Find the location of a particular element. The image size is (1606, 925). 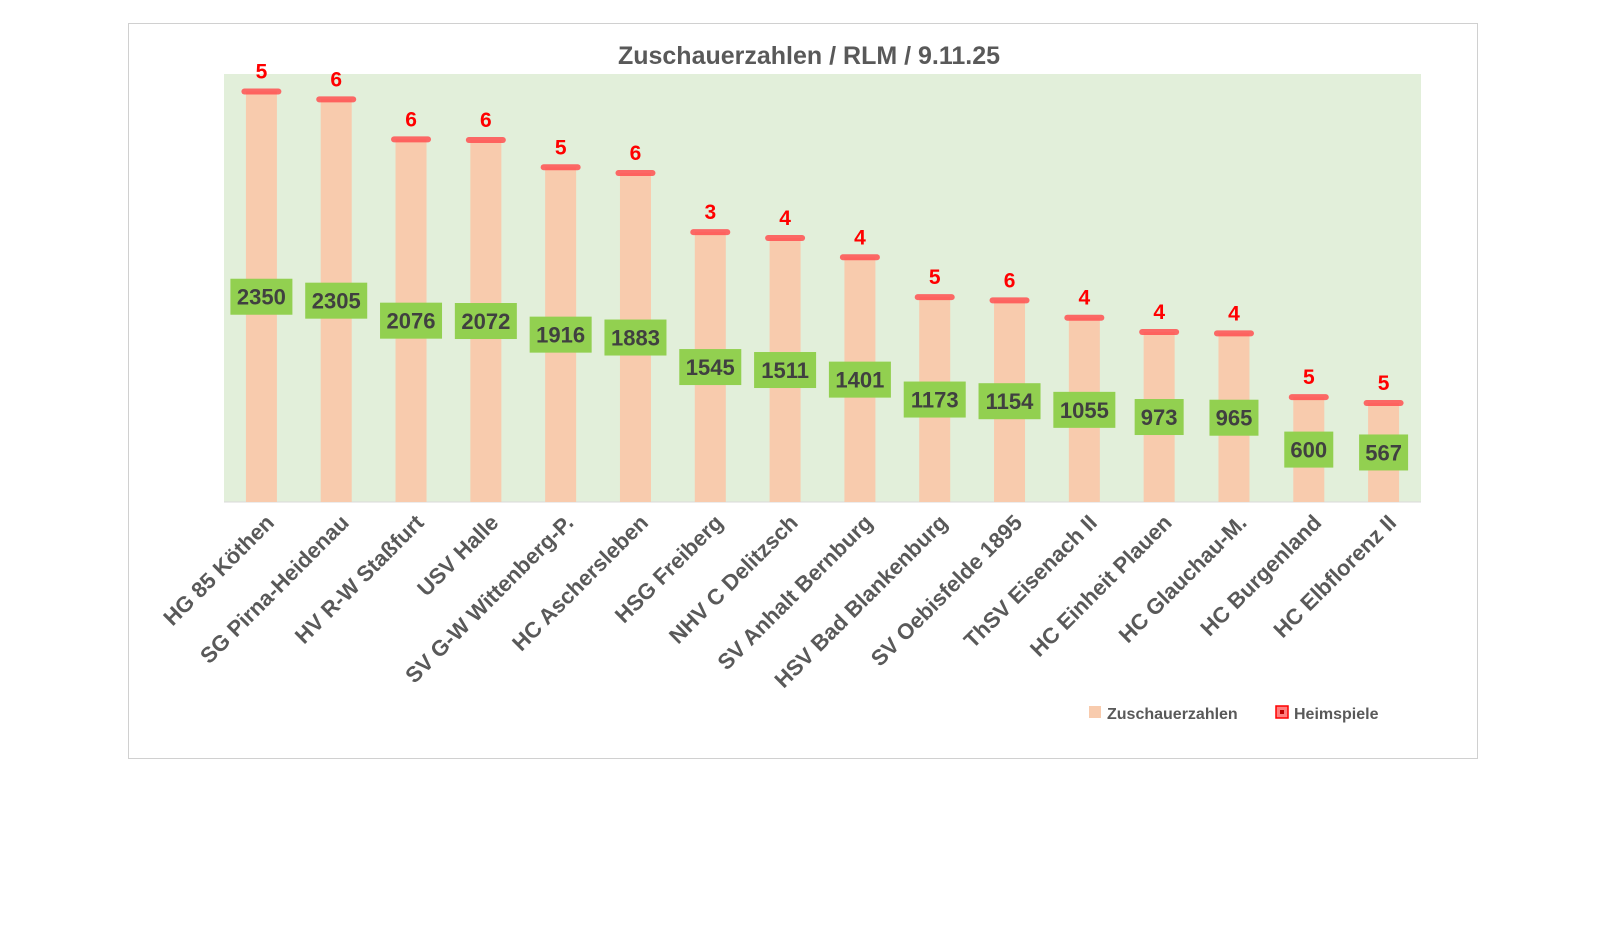

value-label-15: 600 is located at coordinates (1308, 450).